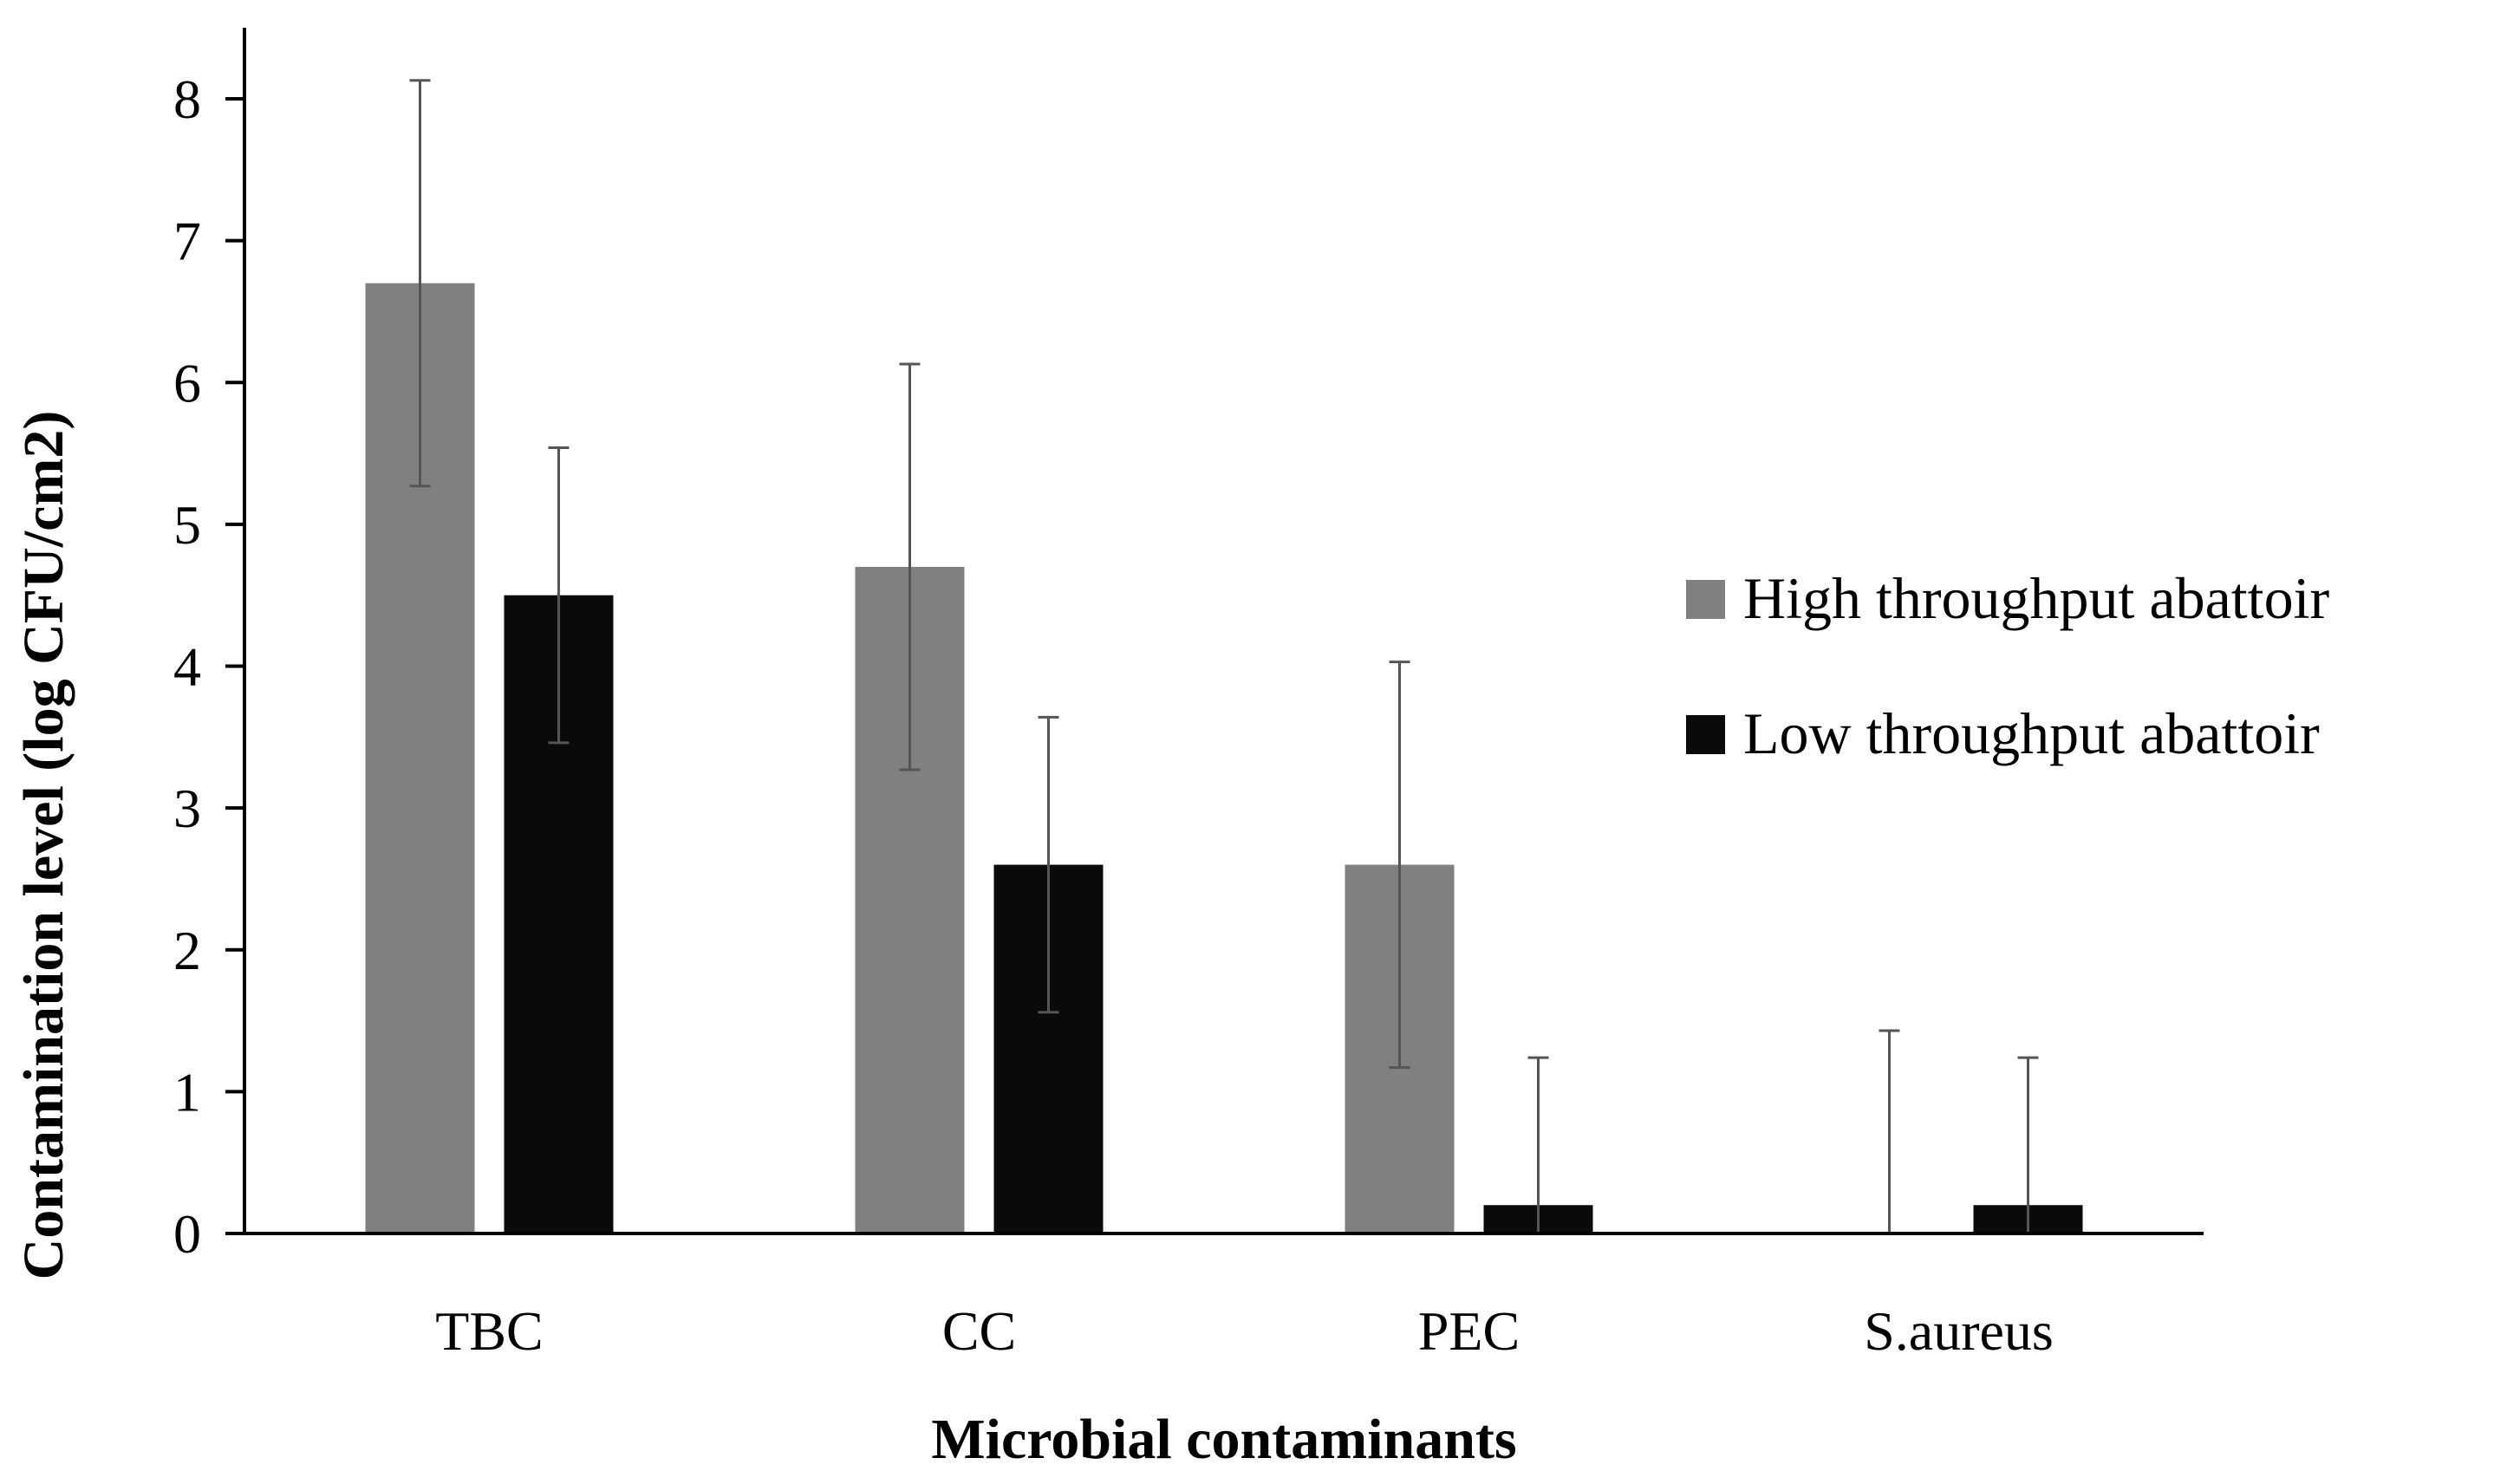 This screenshot has width=2520, height=1484. What do you see at coordinates (489, 1331) in the screenshot?
I see `x-category-label: TBC` at bounding box center [489, 1331].